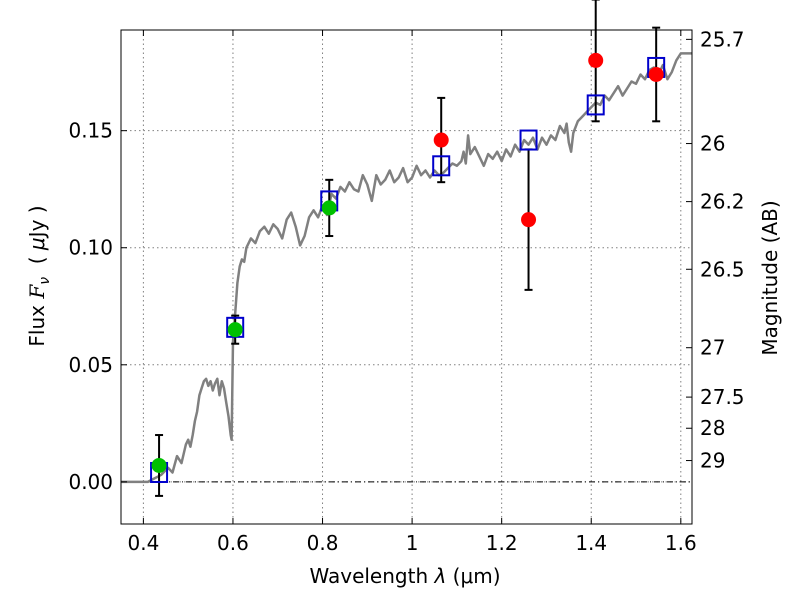 The height and width of the screenshot is (600, 800). What do you see at coordinates (770, 277) in the screenshot?
I see `y2-axis-title: Magnitude (AB)` at bounding box center [770, 277].